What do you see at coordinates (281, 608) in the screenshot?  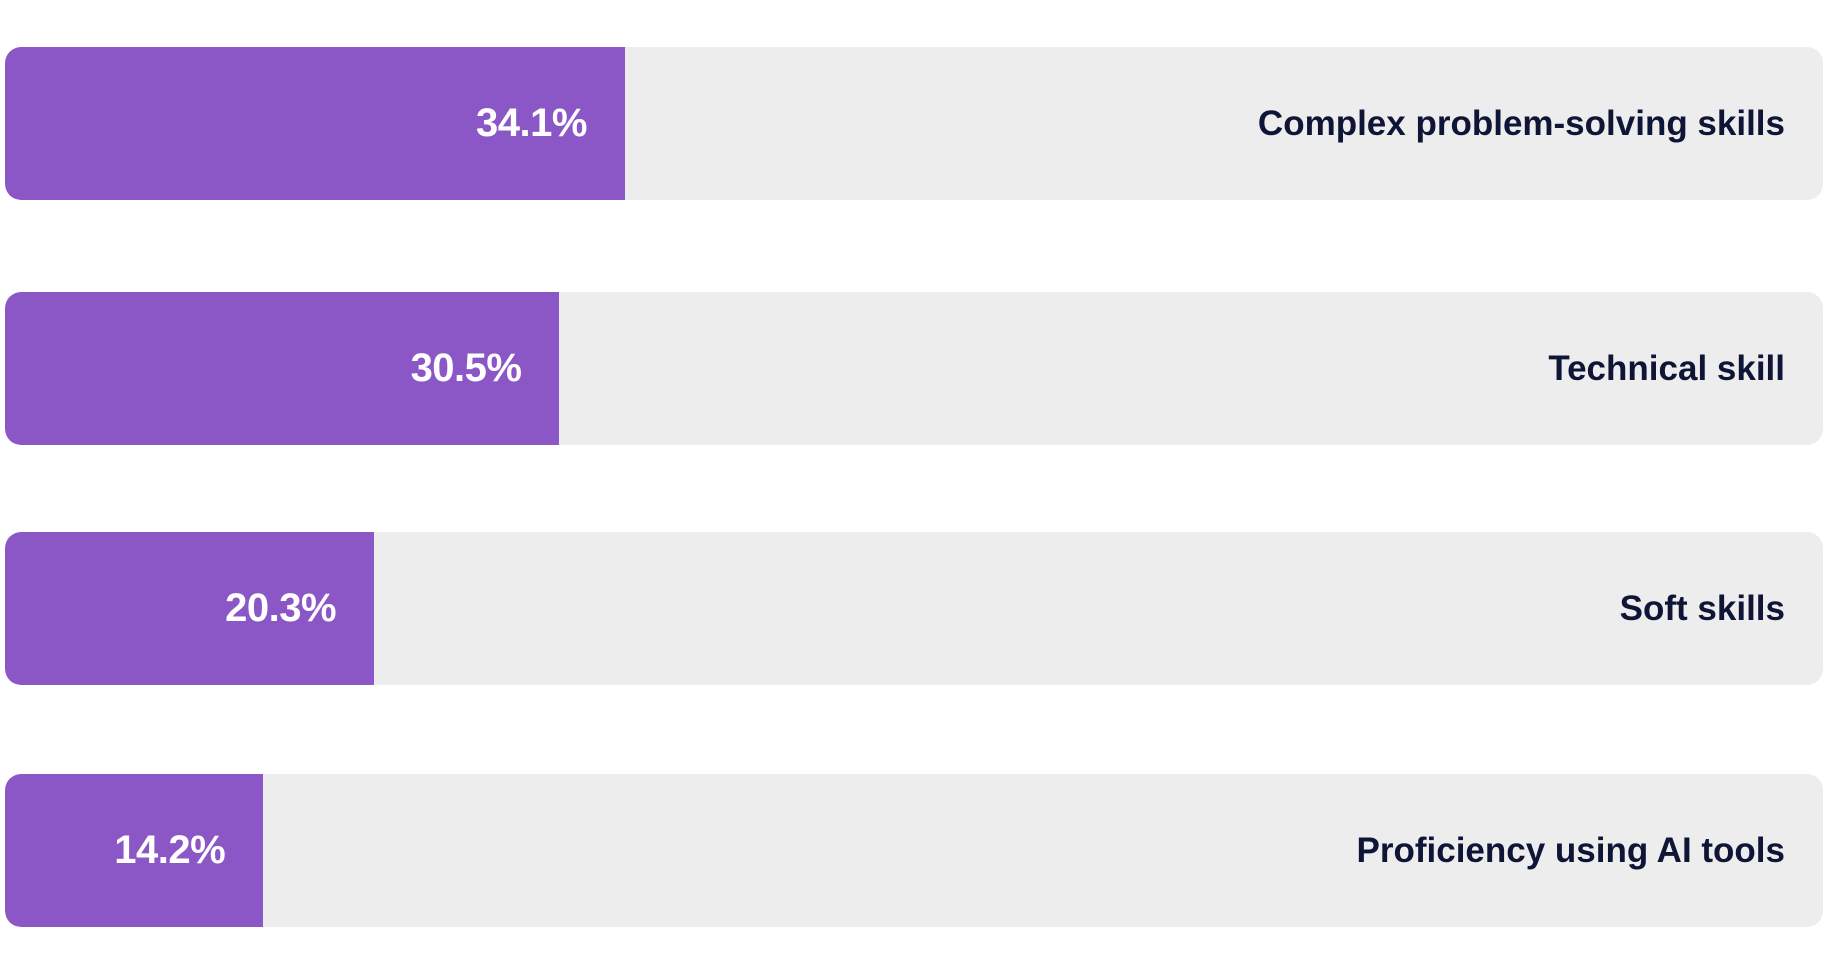 I see `bar-value-label: 20.3%` at bounding box center [281, 608].